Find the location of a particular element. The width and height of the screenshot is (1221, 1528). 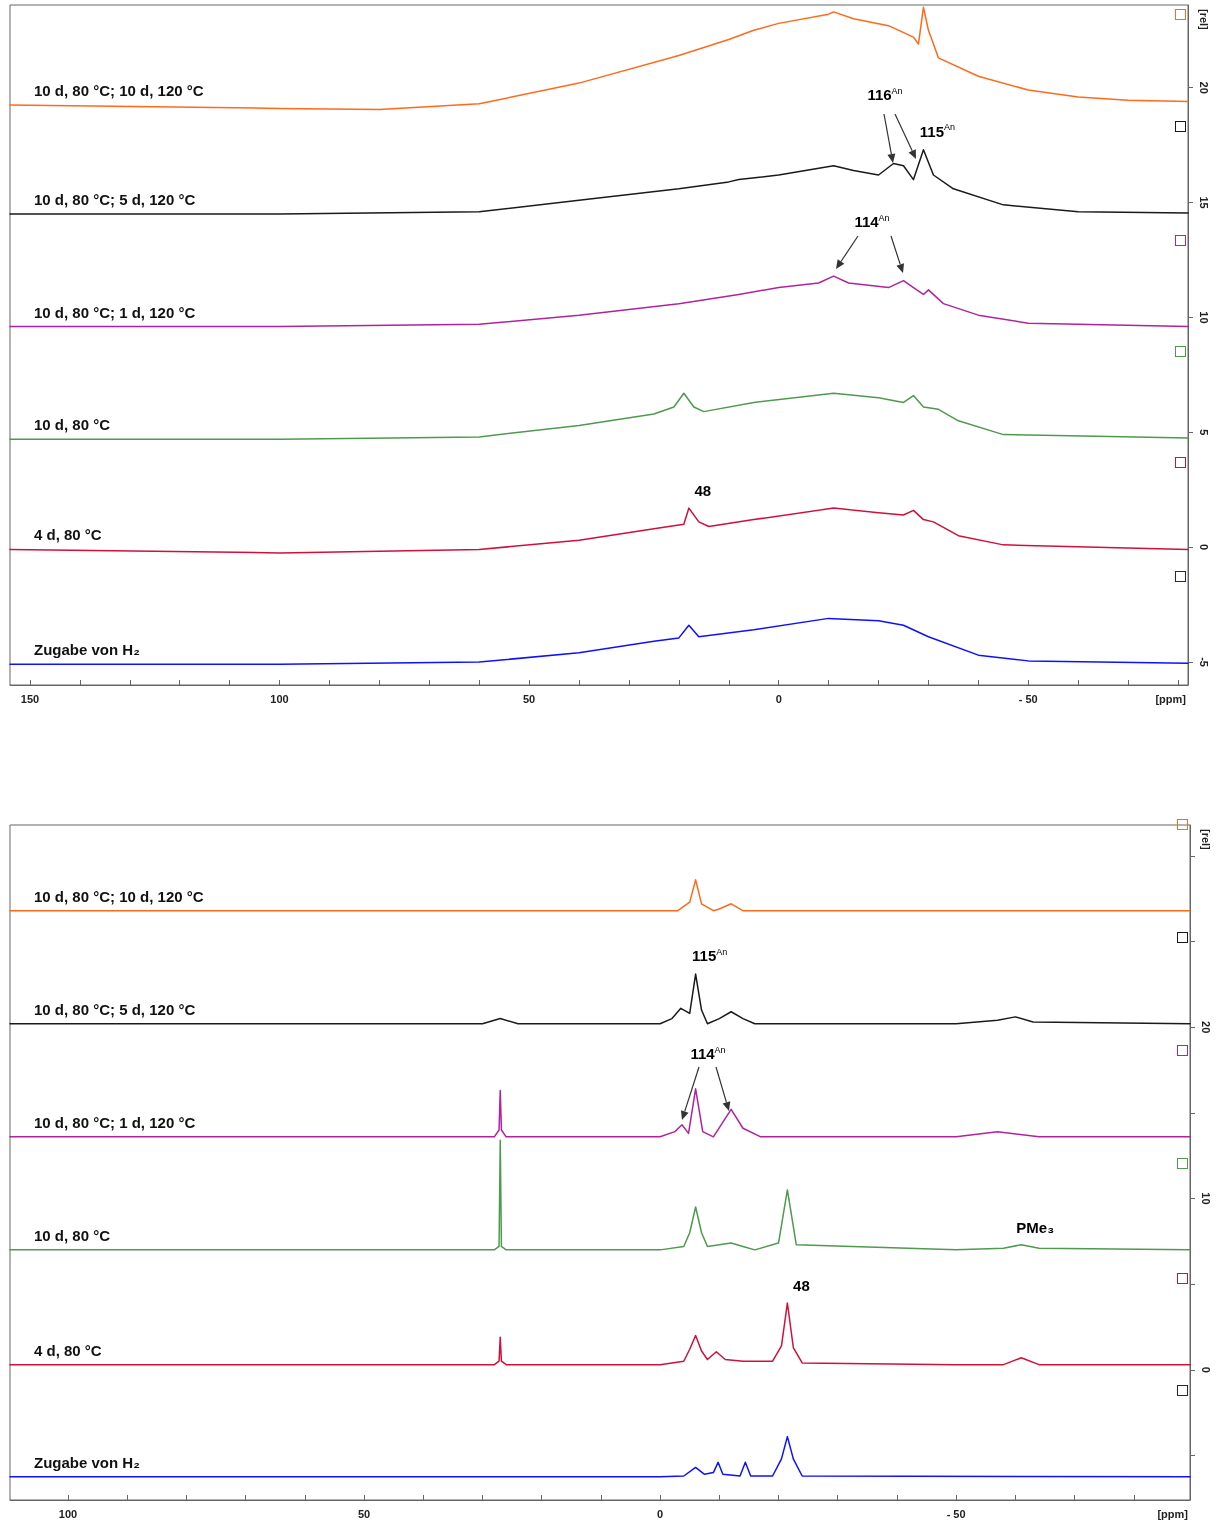

annotation: PMe₃ is located at coordinates (1035, 1227).